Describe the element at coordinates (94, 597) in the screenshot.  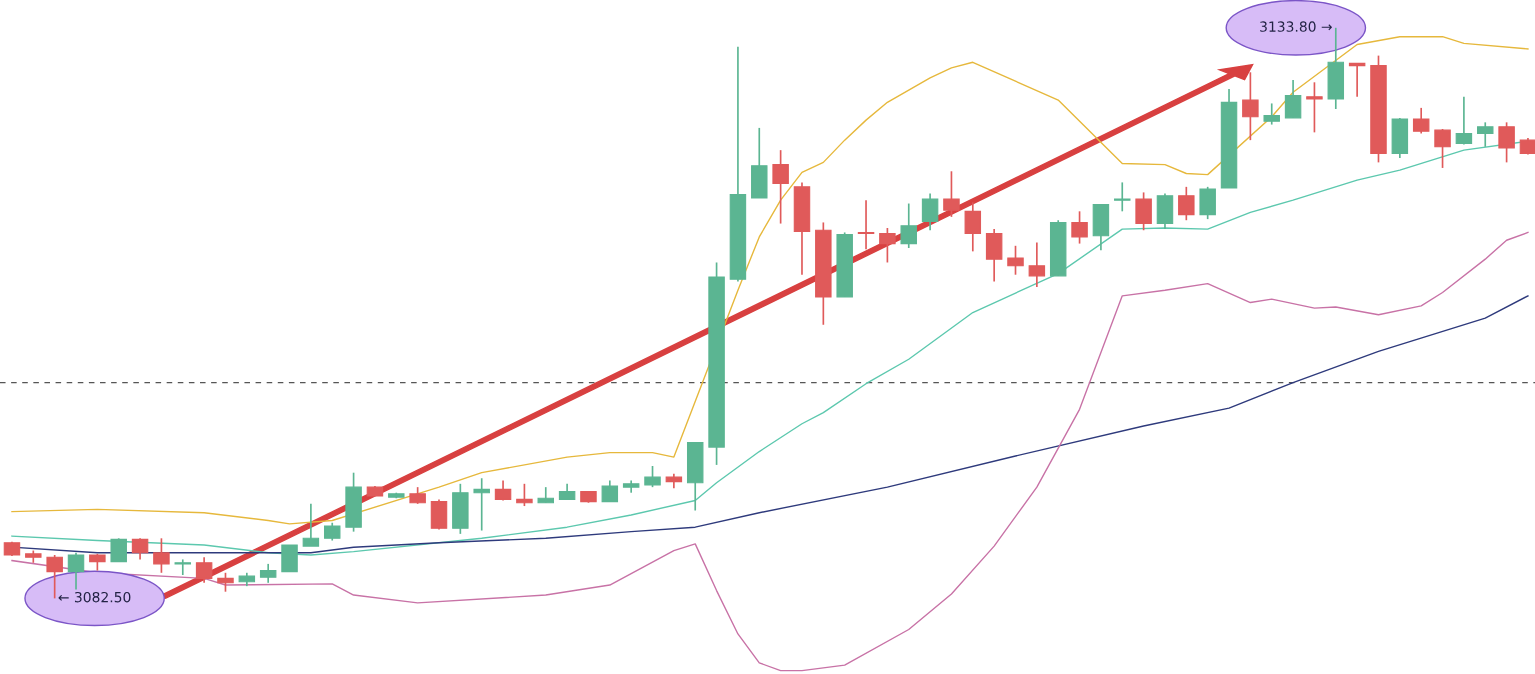
I see `annotation: ← 3082.50` at that location.